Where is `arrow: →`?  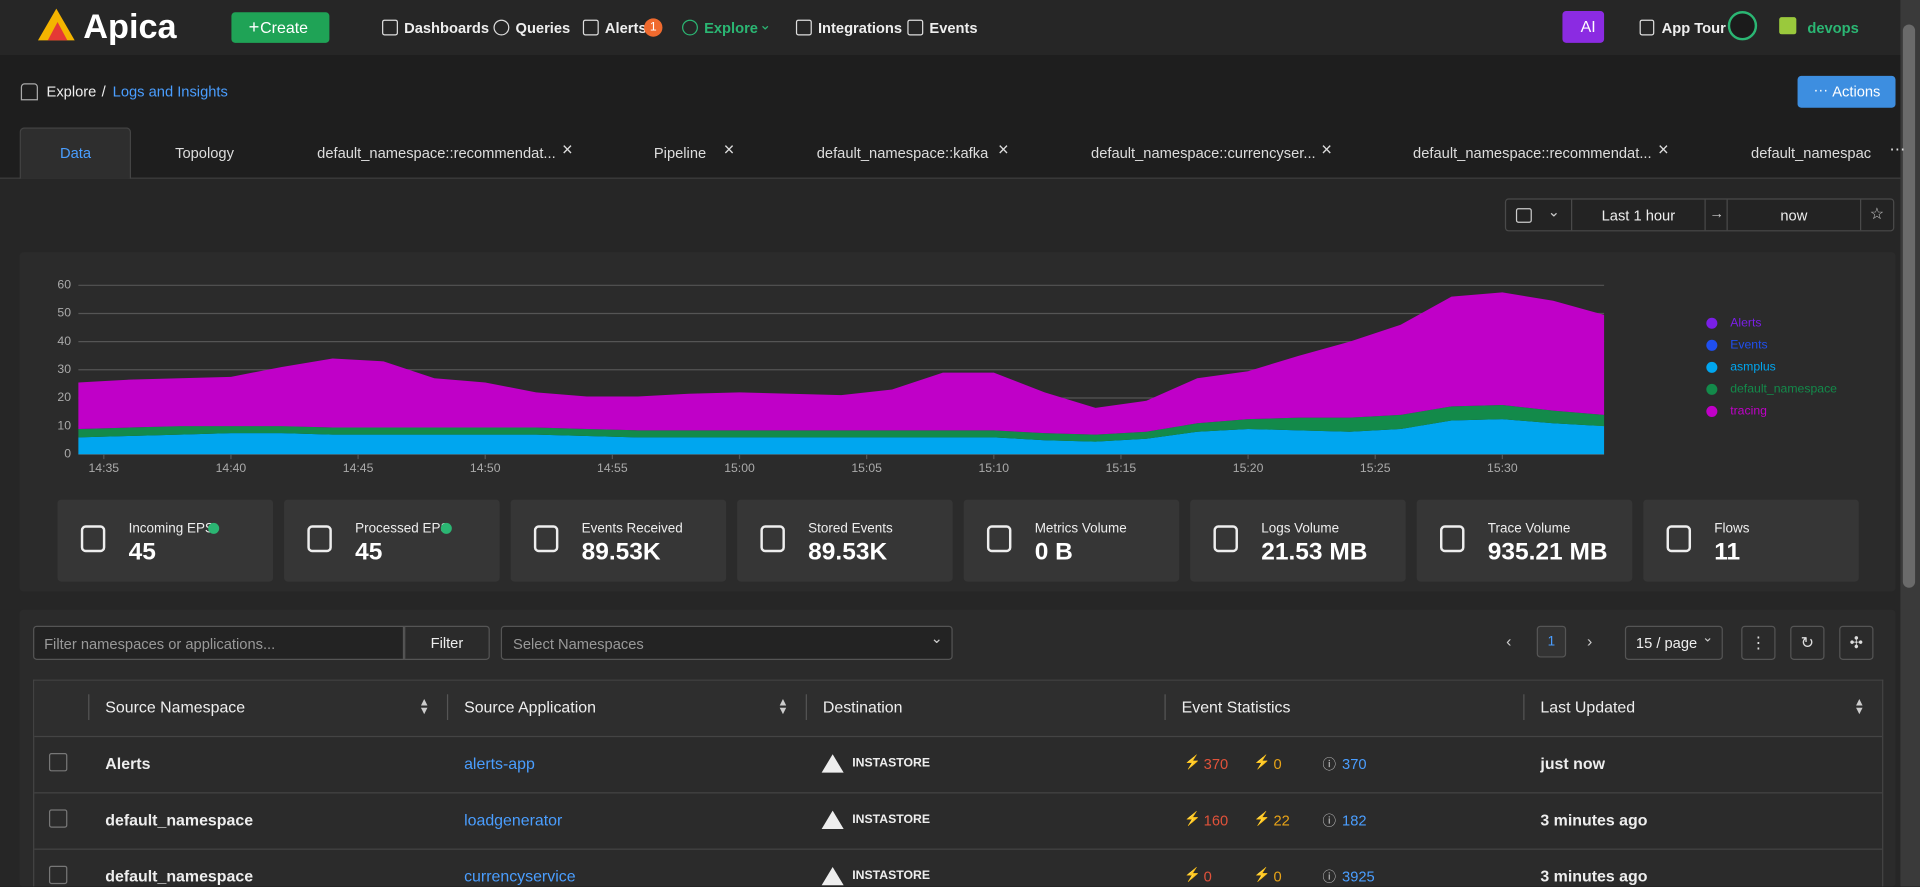
arrow: → is located at coordinates (1716, 212).